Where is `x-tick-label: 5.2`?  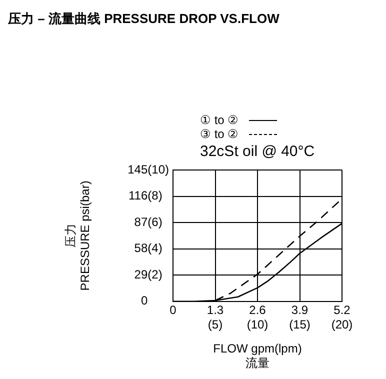 x-tick-label: 5.2 is located at coordinates (342, 309).